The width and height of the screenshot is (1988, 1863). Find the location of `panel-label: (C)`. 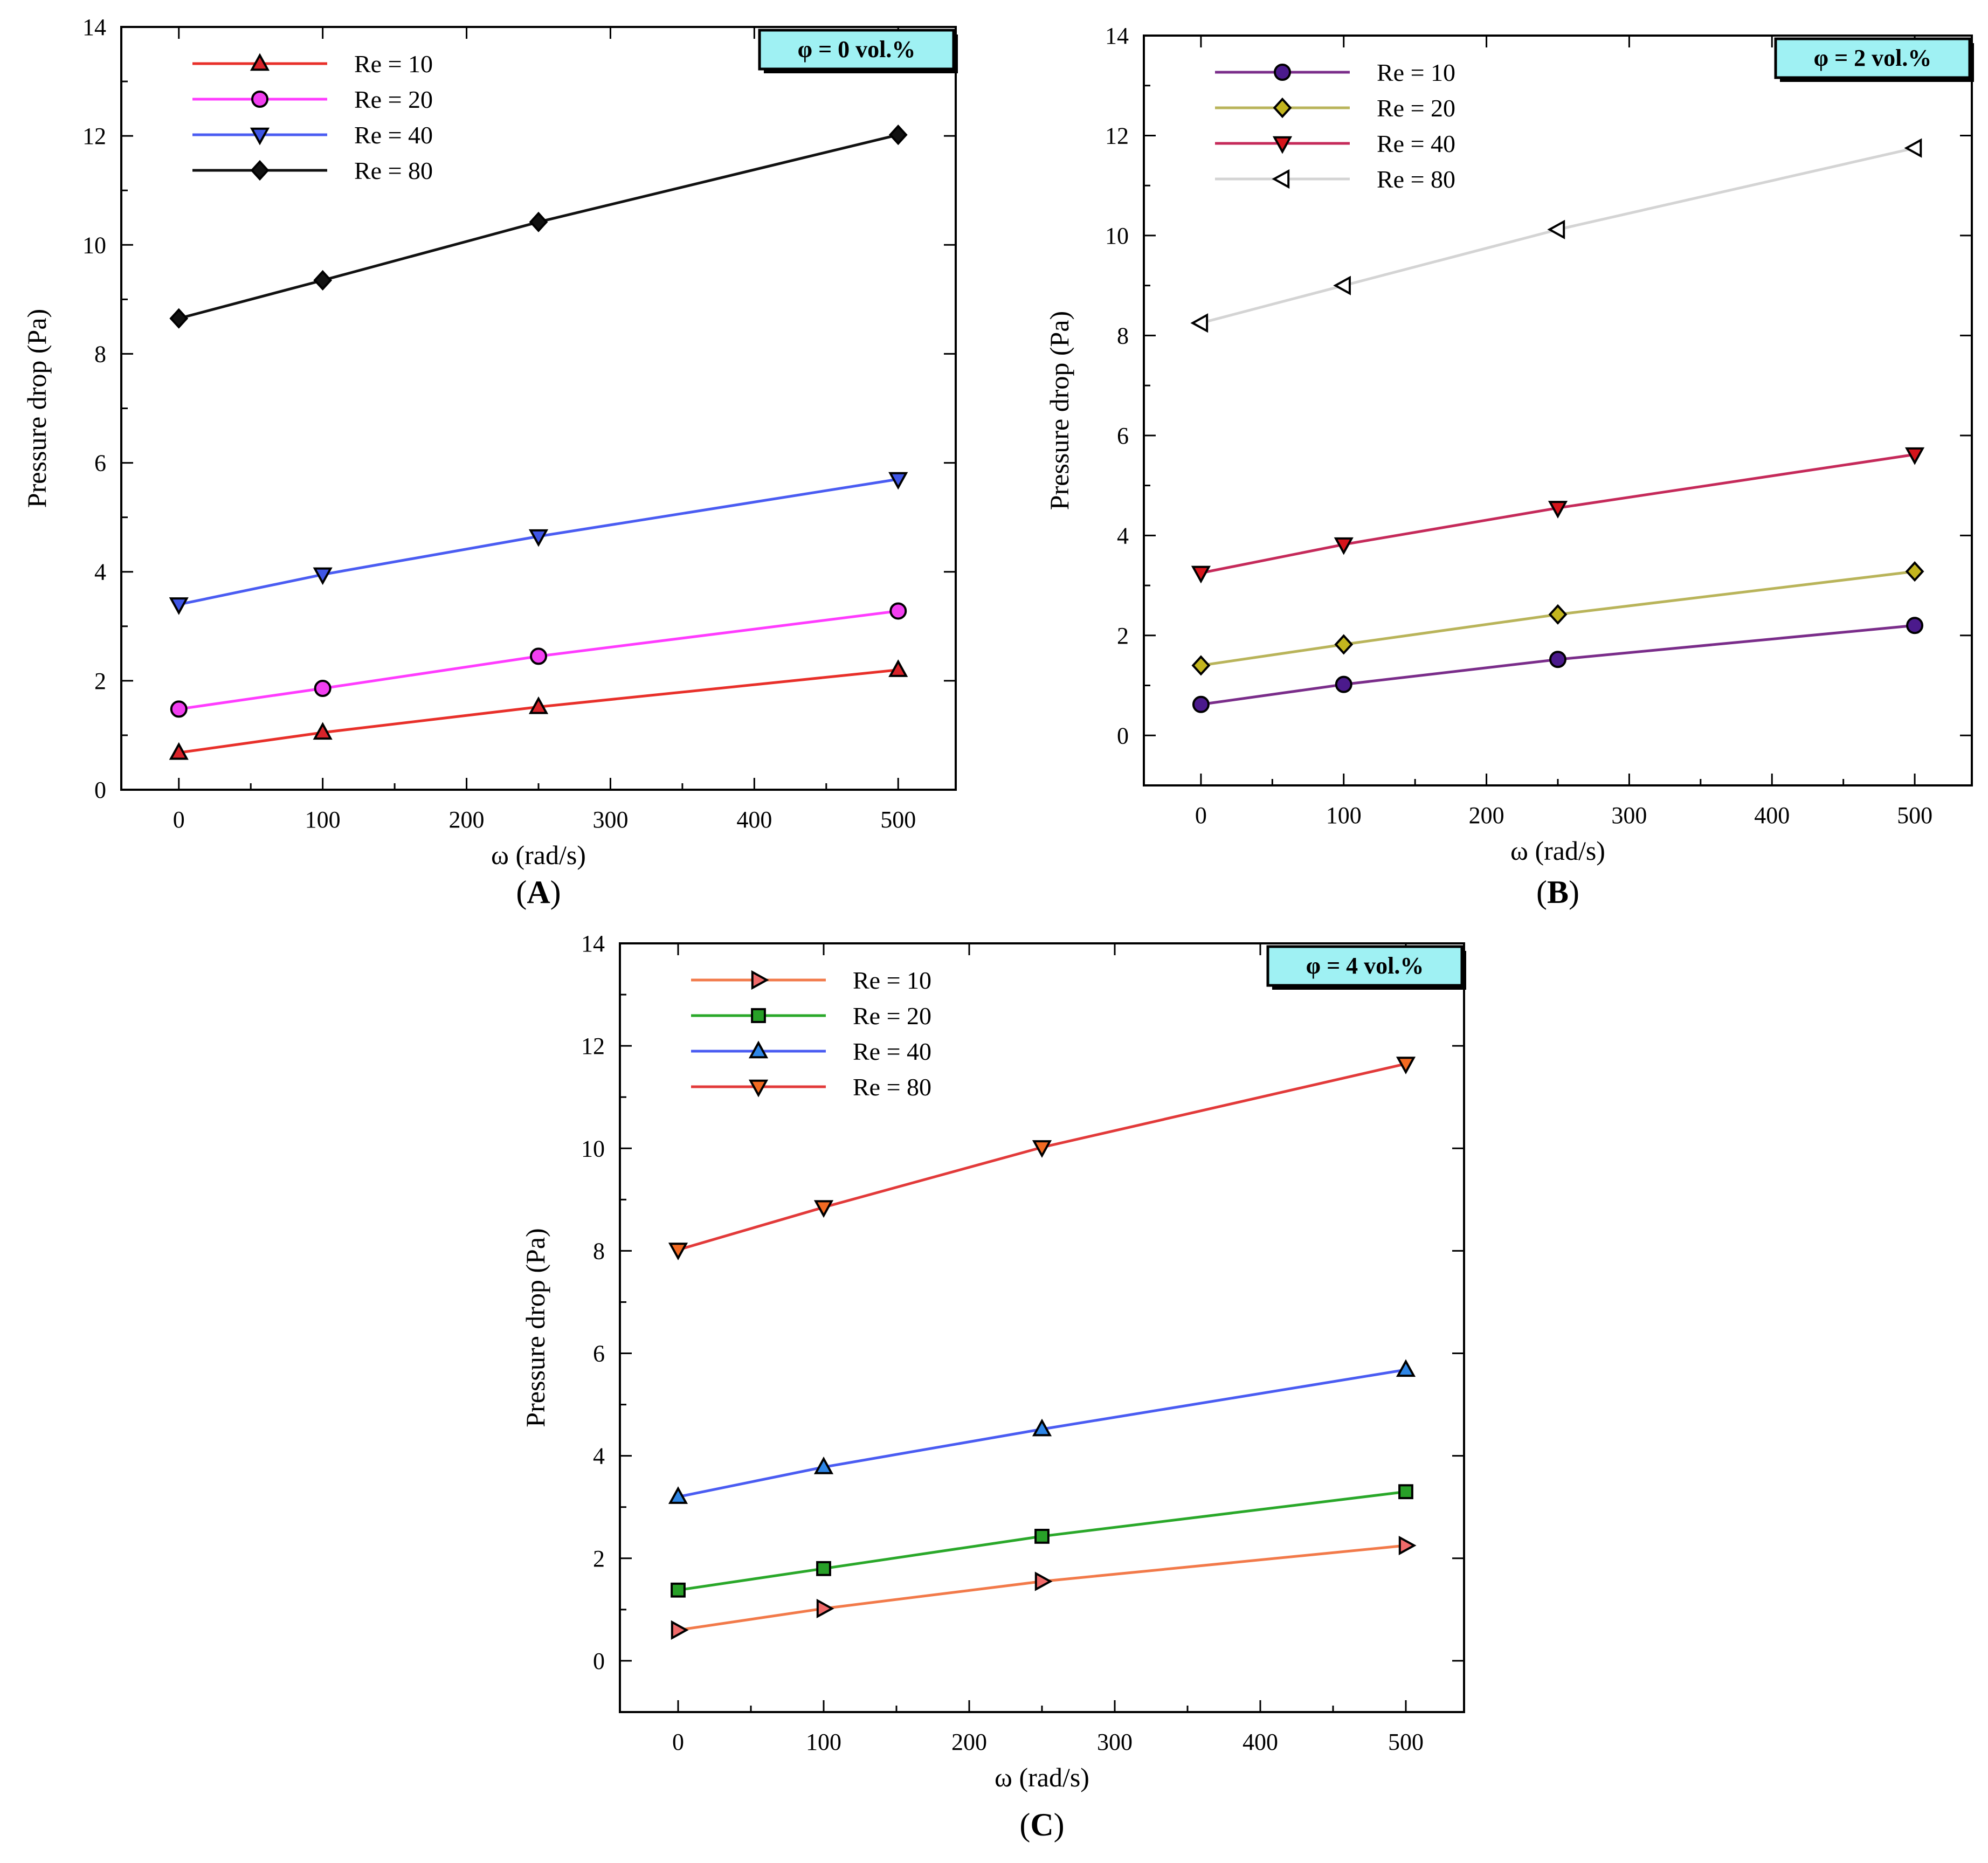

panel-label: (C) is located at coordinates (1041, 1825).